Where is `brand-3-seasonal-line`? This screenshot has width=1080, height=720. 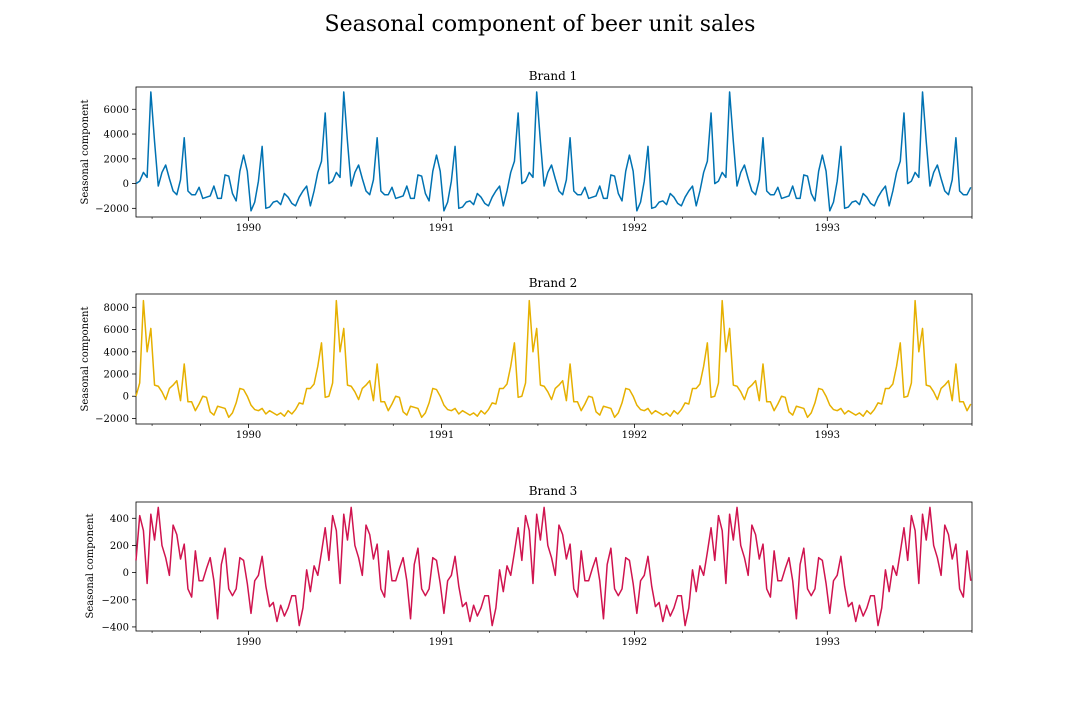
brand-3-seasonal-line is located at coordinates (553, 566).